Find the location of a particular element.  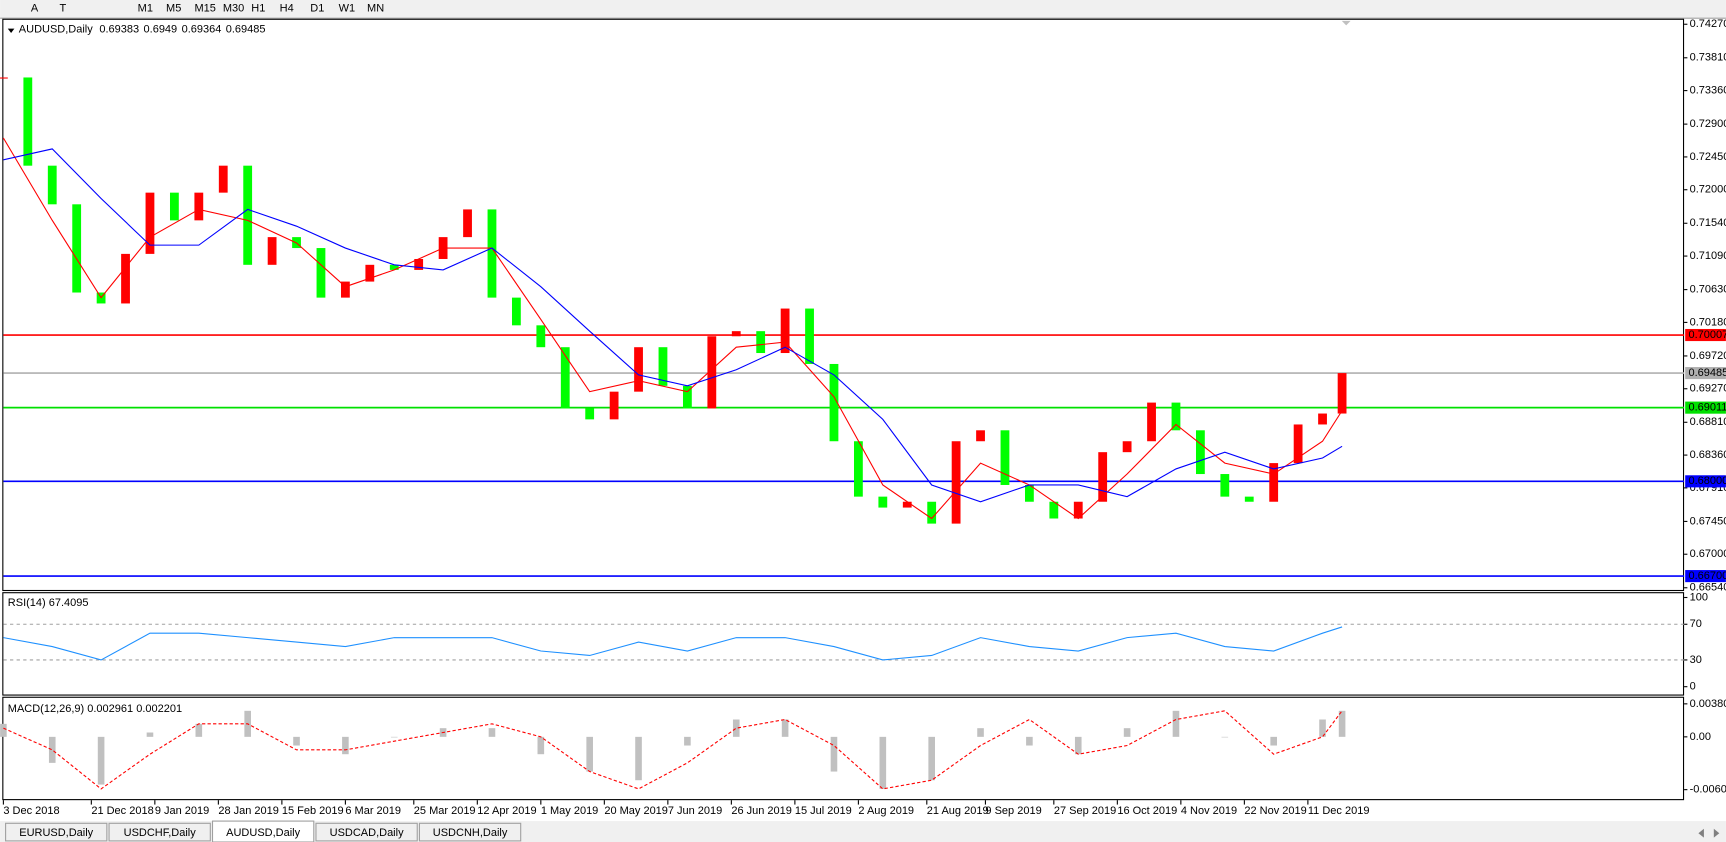

y-tick-label: 0.66540 is located at coordinates (1708, 588).